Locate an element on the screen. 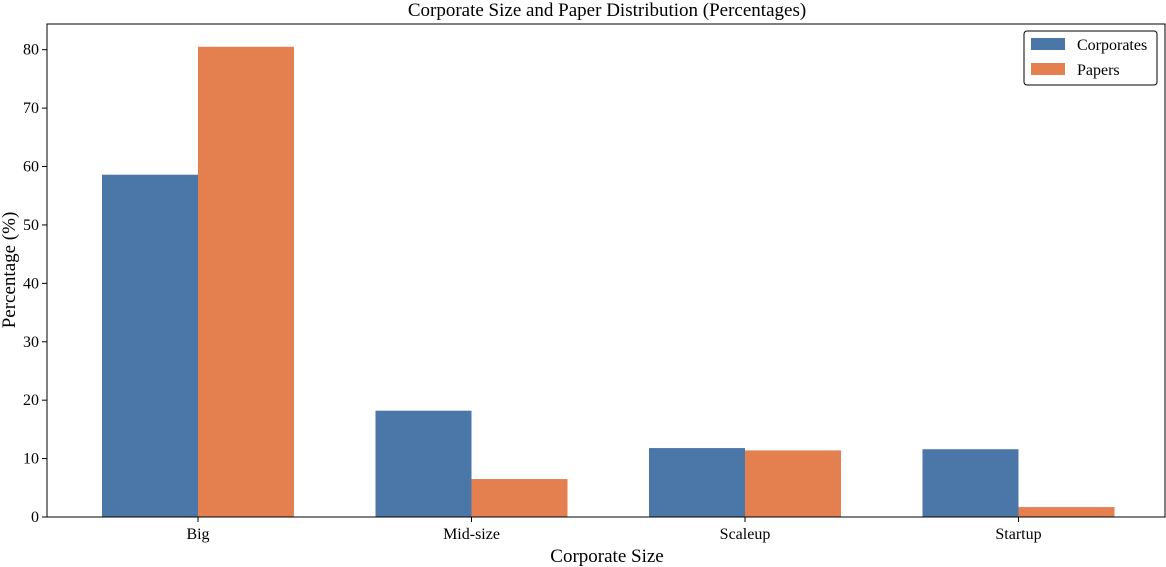 This screenshot has height=567, width=1166. y-axis-label: Percentage (%) is located at coordinates (10, 270).